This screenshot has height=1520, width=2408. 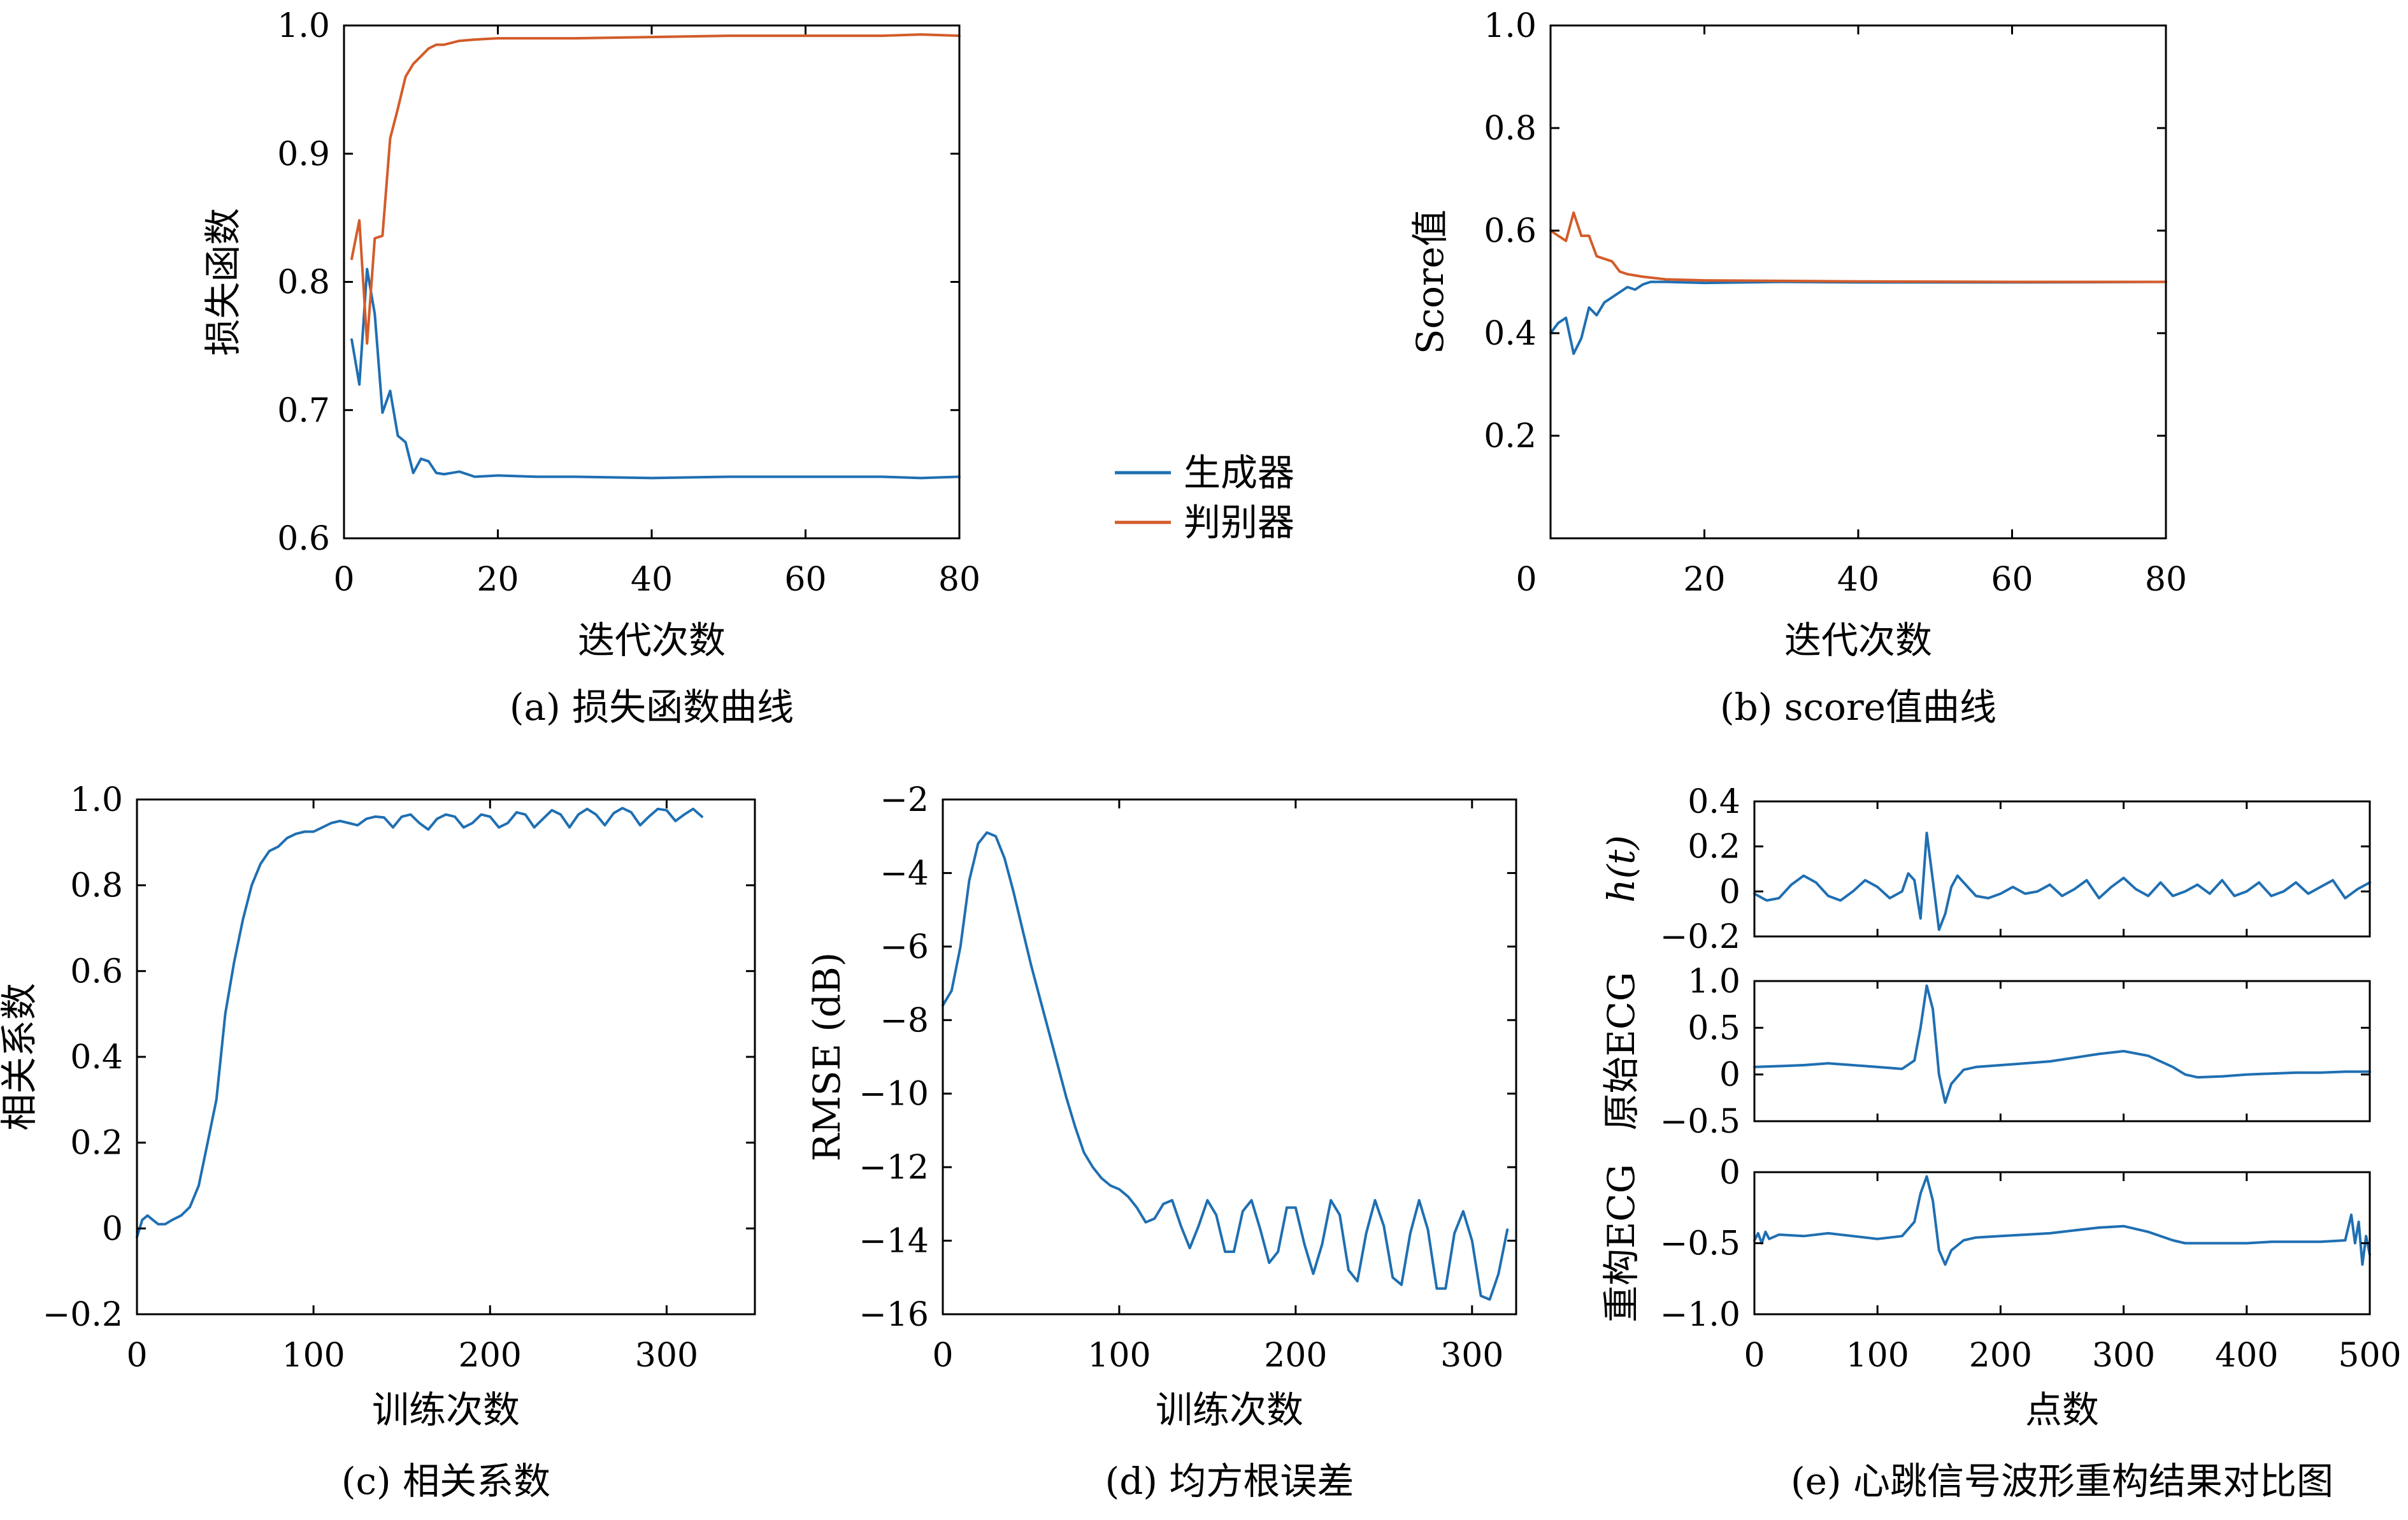 I want to click on plot-frame-e1, so click(x=2062, y=869).